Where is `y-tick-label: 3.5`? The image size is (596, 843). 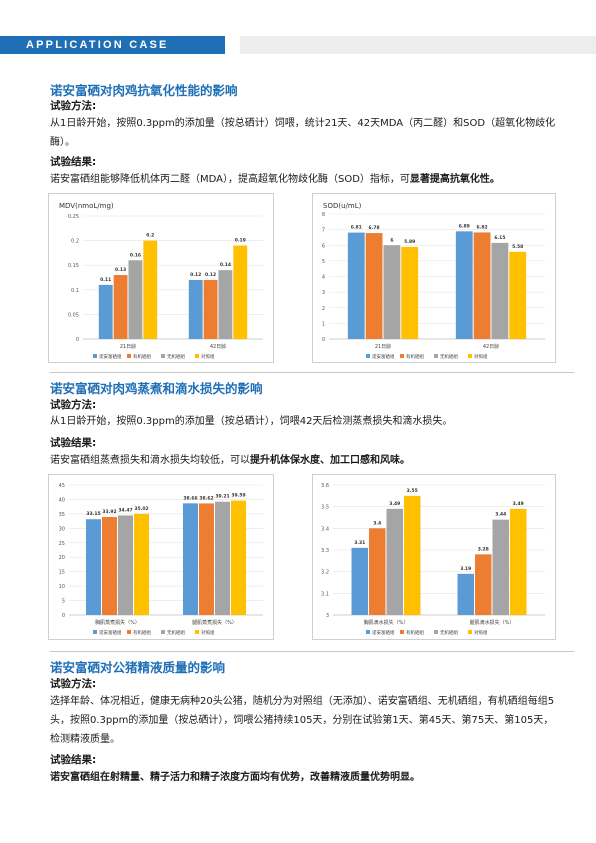
y-tick-label: 3.5 is located at coordinates (325, 508).